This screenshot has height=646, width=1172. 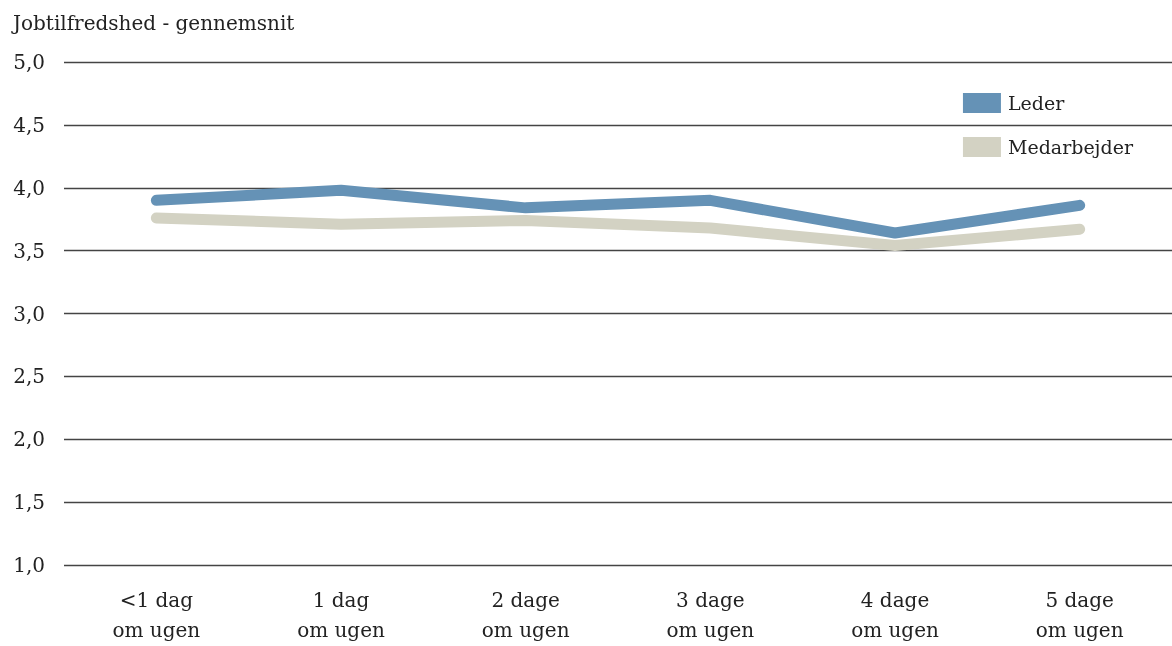 What do you see at coordinates (29, 250) in the screenshot?
I see `y-tick-label: 3,5` at bounding box center [29, 250].